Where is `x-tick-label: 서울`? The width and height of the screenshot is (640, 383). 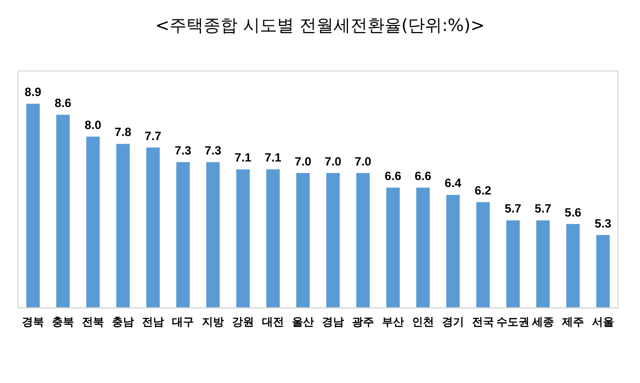
x-tick-label: 서울 is located at coordinates (603, 321).